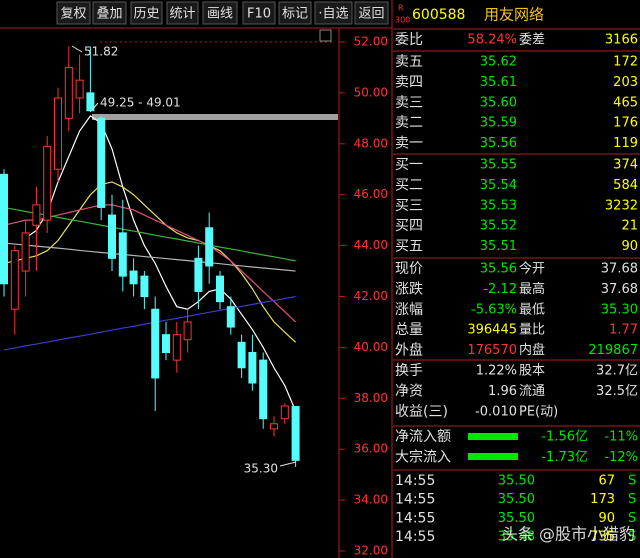 The image size is (640, 558). Describe the element at coordinates (401, 8) in the screenshot. I see `badge-top: R` at that location.